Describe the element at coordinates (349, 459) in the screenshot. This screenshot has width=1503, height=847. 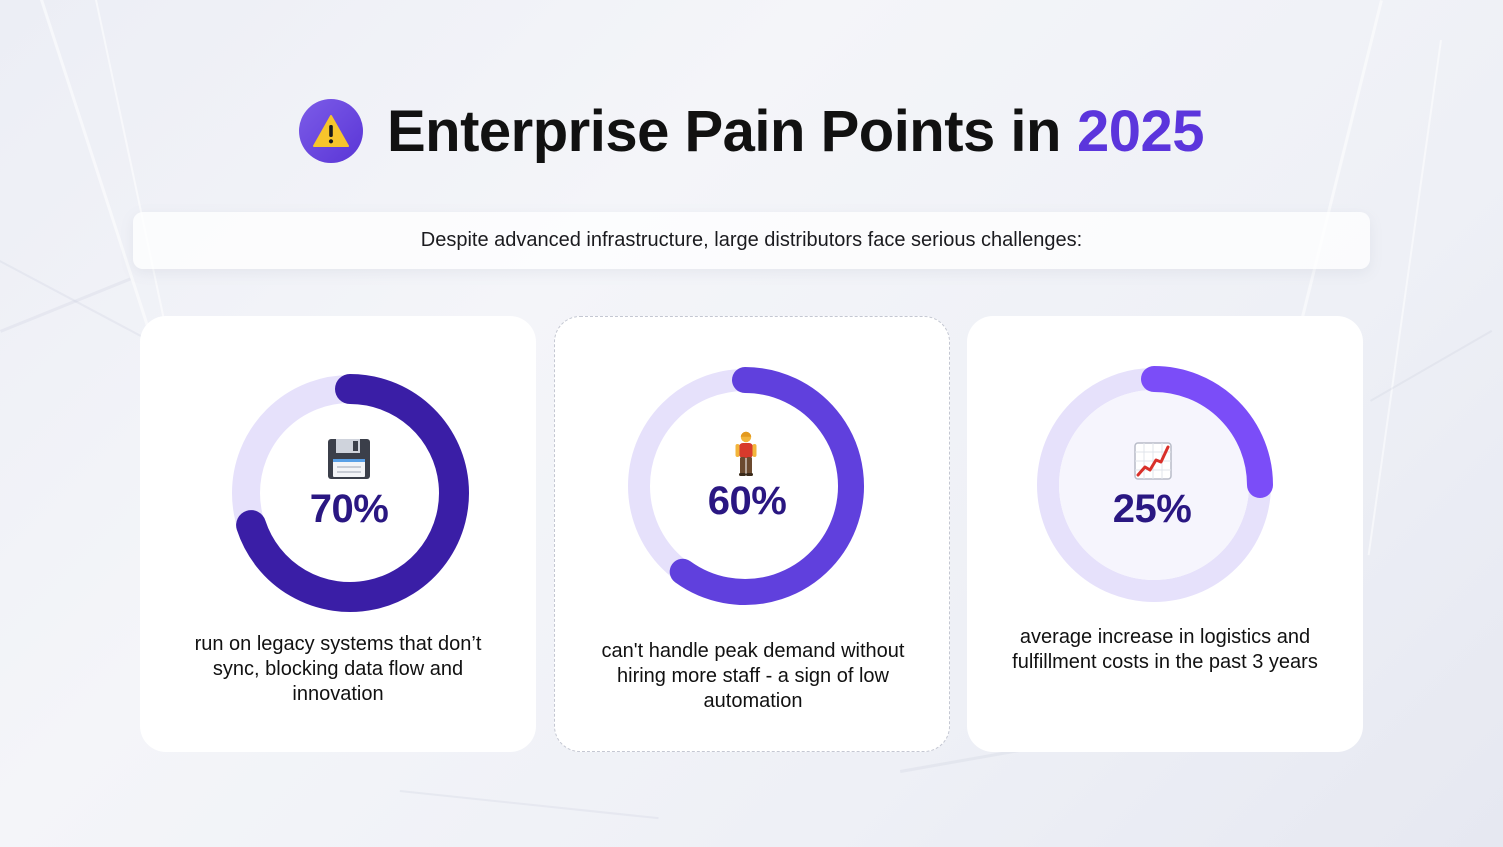
I see `floppy-disk-icon` at that location.